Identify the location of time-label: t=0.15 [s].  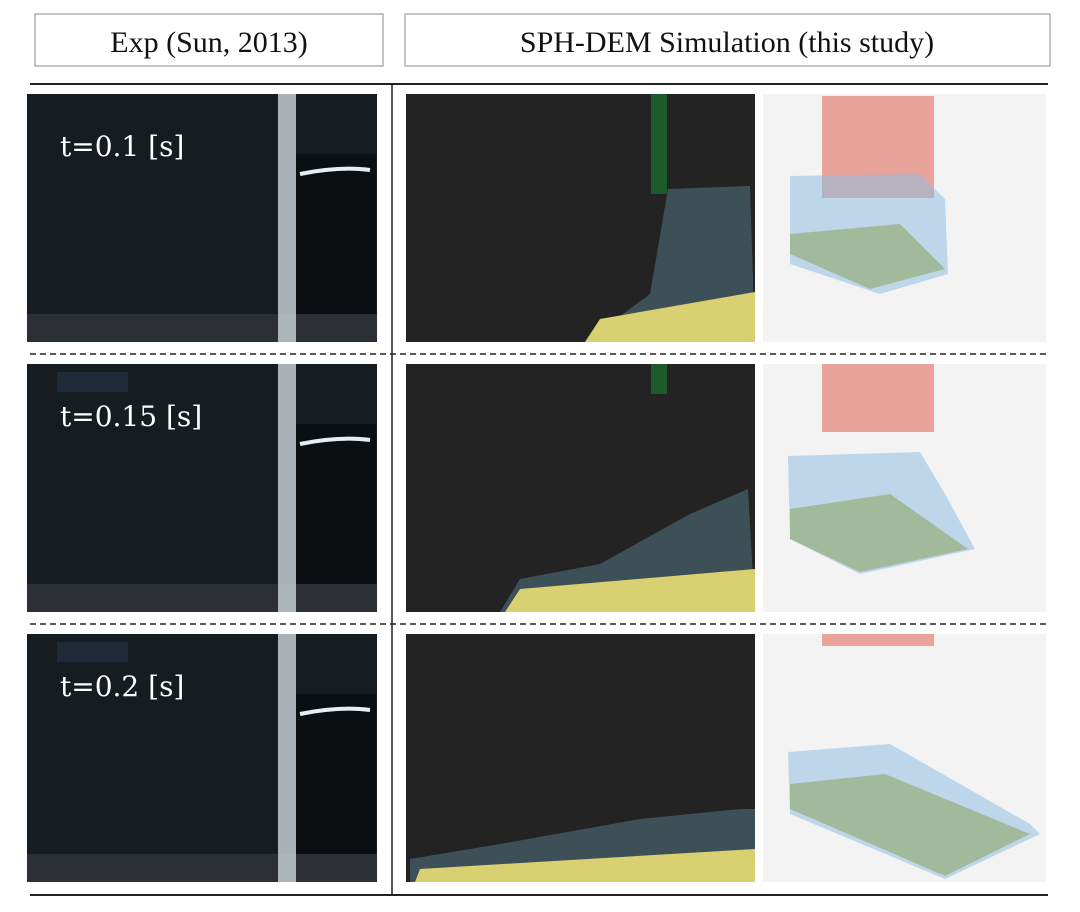
(131, 416).